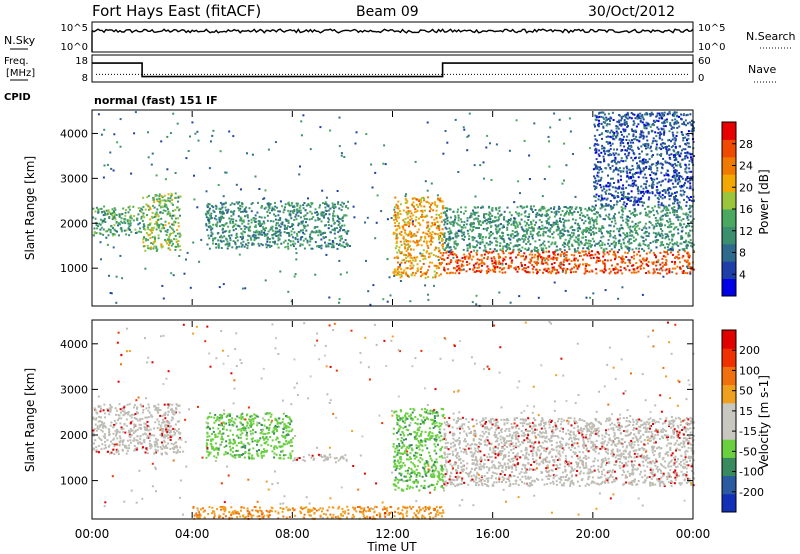 The width and height of the screenshot is (800, 554). I want to click on velocity-ylabel: Slant Range [km], so click(30, 420).